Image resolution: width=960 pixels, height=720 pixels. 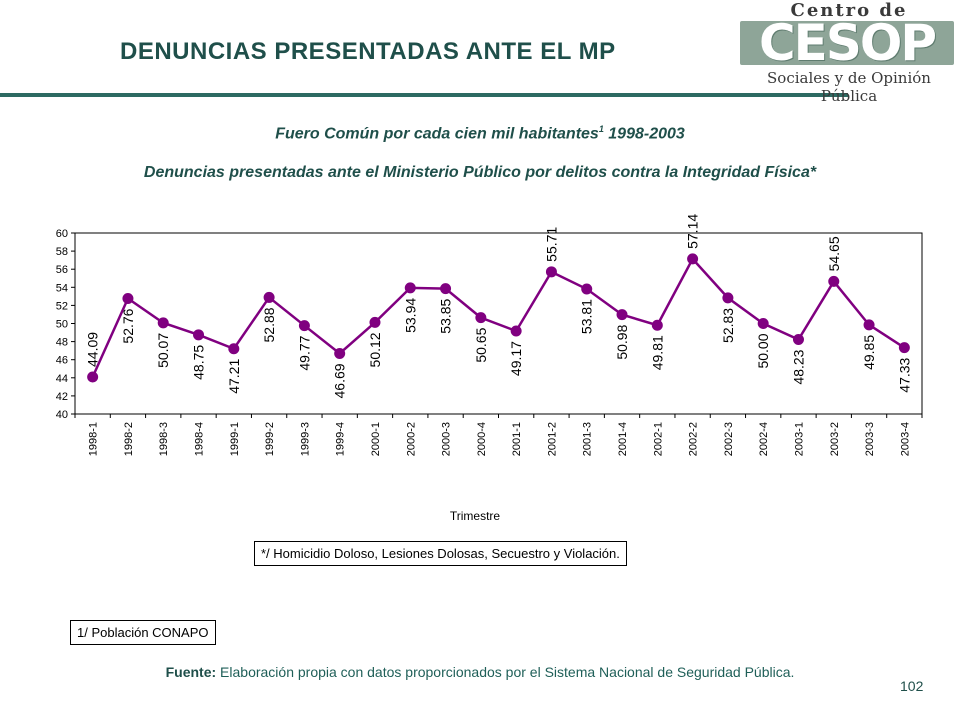 What do you see at coordinates (904, 374) in the screenshot?
I see `data-label: 47.33` at bounding box center [904, 374].